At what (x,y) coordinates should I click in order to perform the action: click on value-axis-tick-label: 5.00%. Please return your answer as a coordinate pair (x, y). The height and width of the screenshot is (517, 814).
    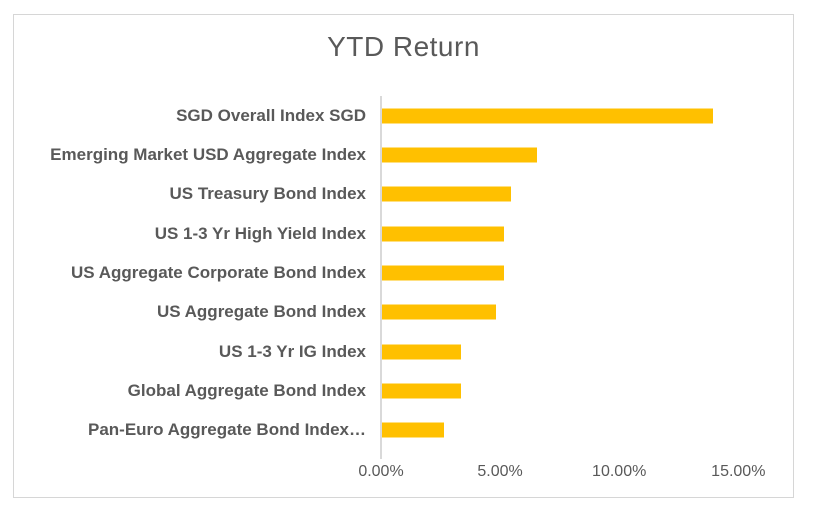
    Looking at the image, I should click on (500, 471).